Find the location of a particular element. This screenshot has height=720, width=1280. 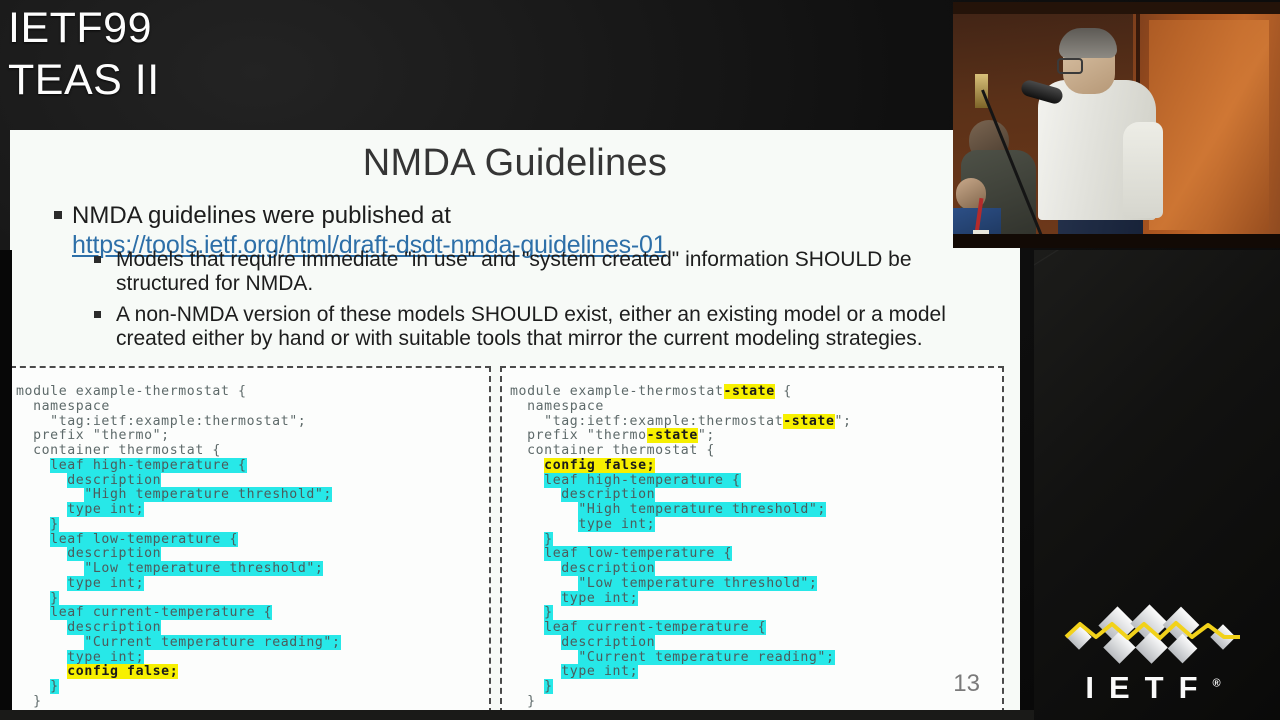

session-title-overlay: IETF99 TEAS II is located at coordinates (84, 54).